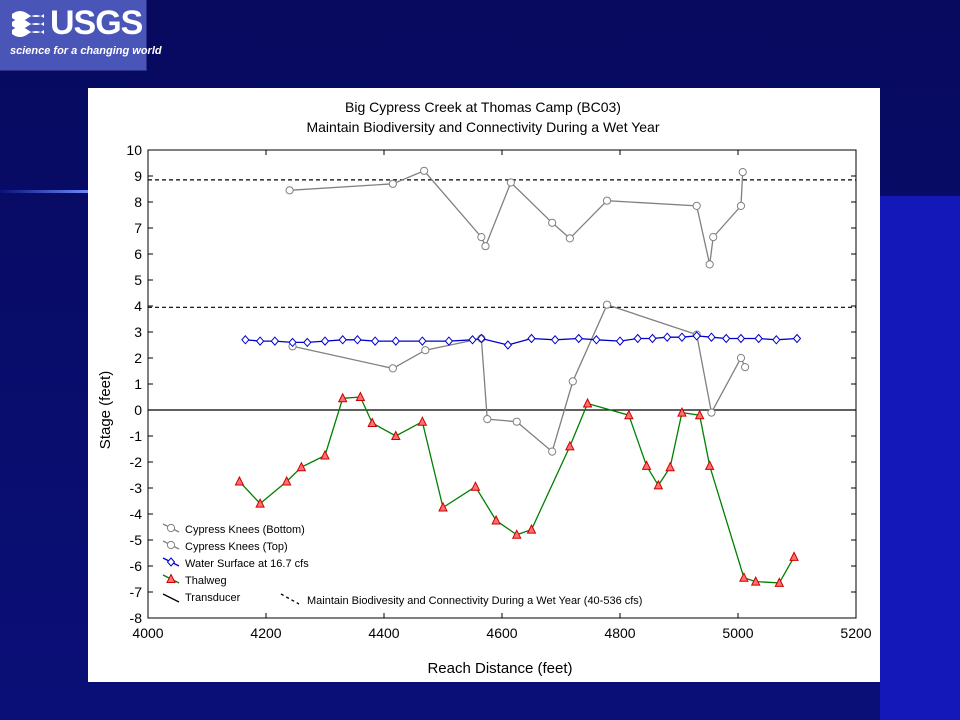  What do you see at coordinates (136, 540) in the screenshot?
I see `y-tick-label: -5` at bounding box center [136, 540].